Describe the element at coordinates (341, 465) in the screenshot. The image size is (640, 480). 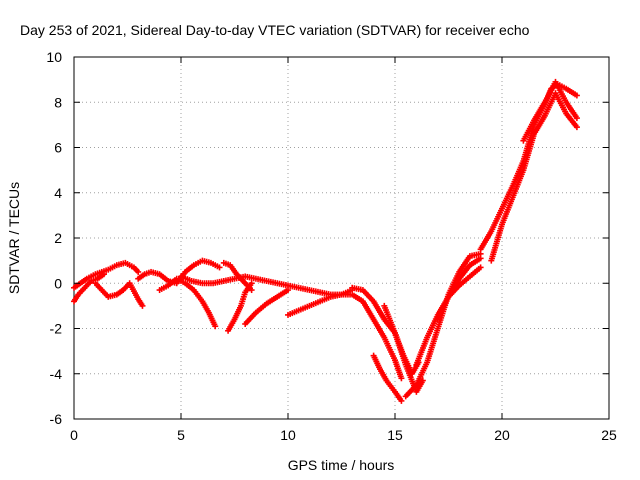
I see `x-axis-label: GPS time / hours` at that location.